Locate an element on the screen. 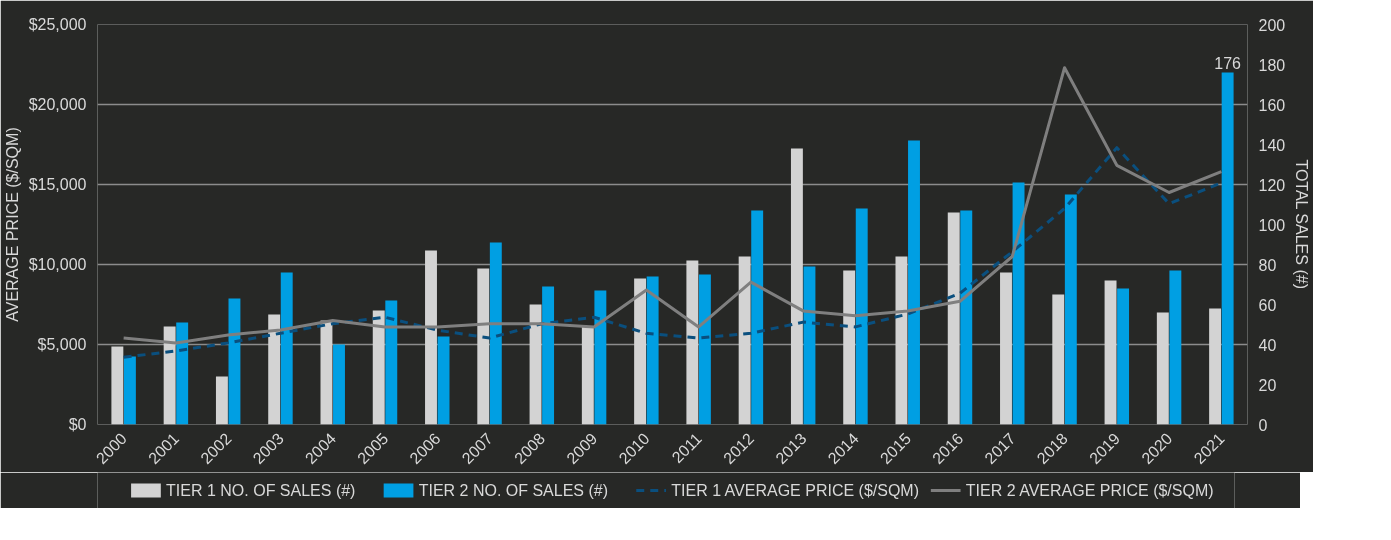 Image resolution: width=1391 pixels, height=540 pixels. y-axis-title: AVERAGE PRICE ($/SQM) is located at coordinates (12, 224).